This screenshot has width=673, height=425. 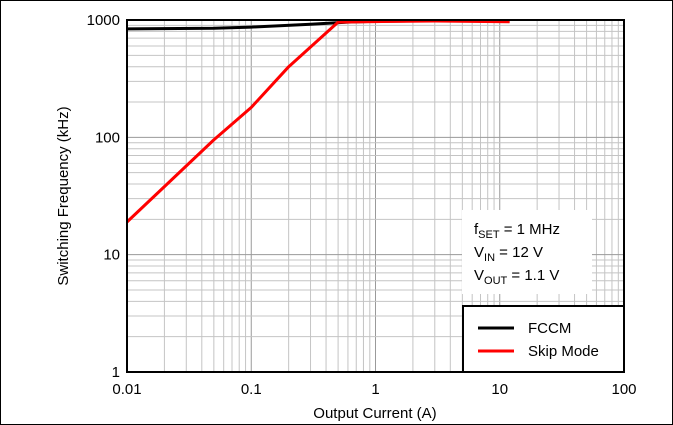 I want to click on x-tick-labels: 0.01 0.1 1 10 100, so click(x=374, y=389).